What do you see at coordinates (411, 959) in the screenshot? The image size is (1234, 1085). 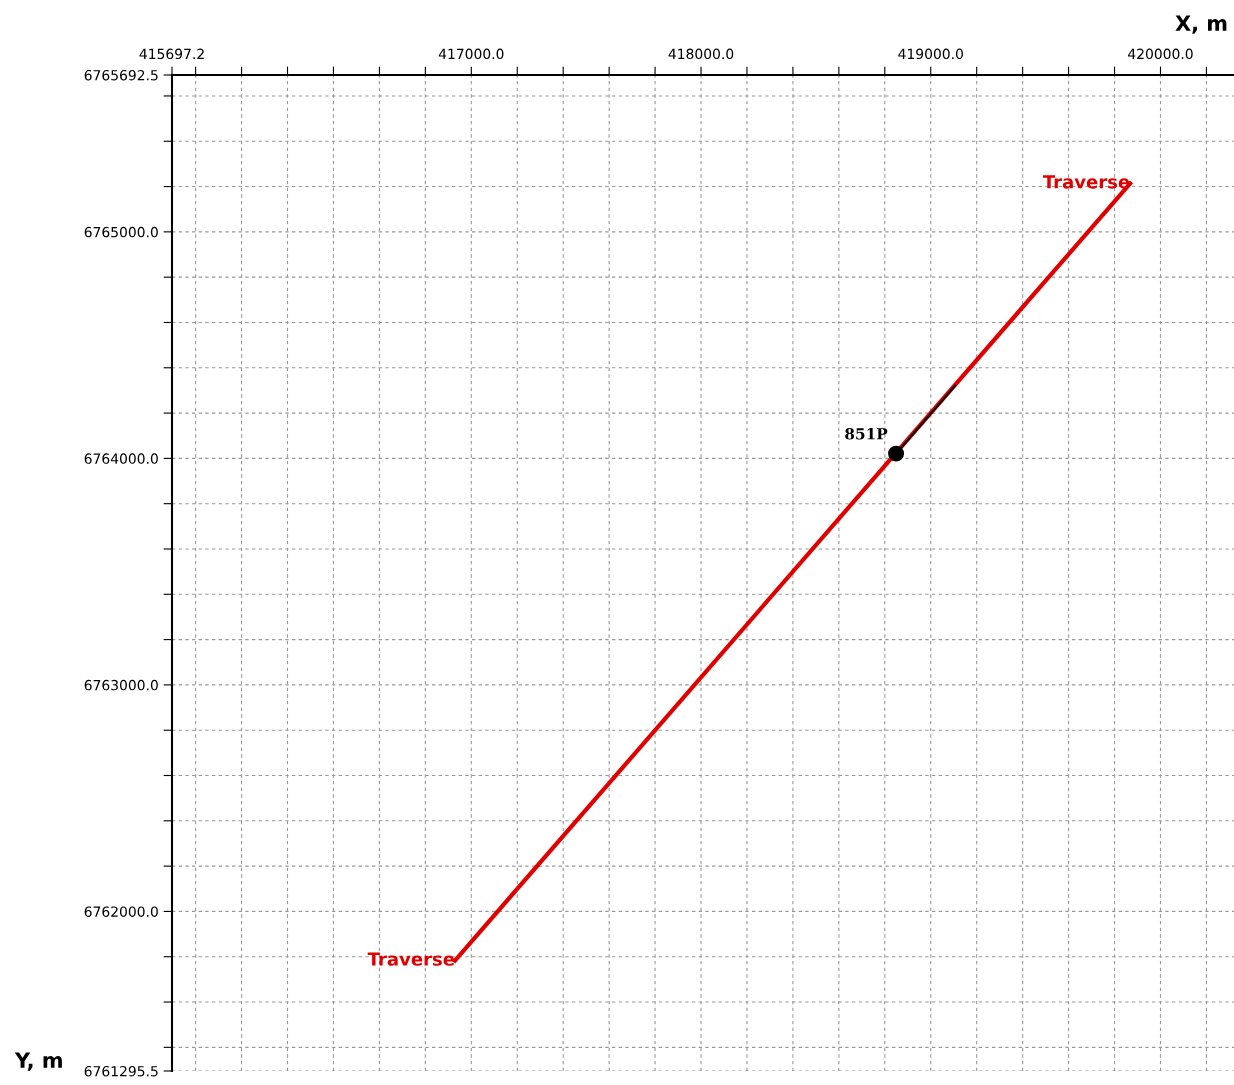 I see `series-label: Traverse` at bounding box center [411, 959].